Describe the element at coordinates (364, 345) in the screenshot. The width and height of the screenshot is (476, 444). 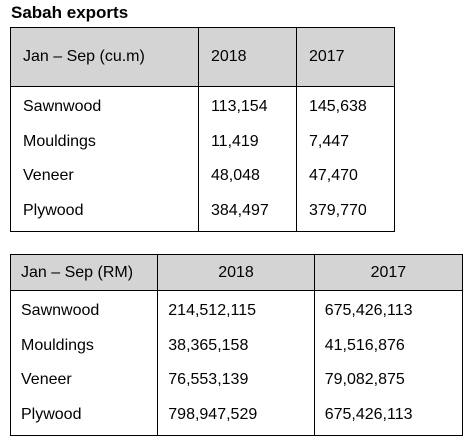
I see `value-2017: 41,516,876` at that location.